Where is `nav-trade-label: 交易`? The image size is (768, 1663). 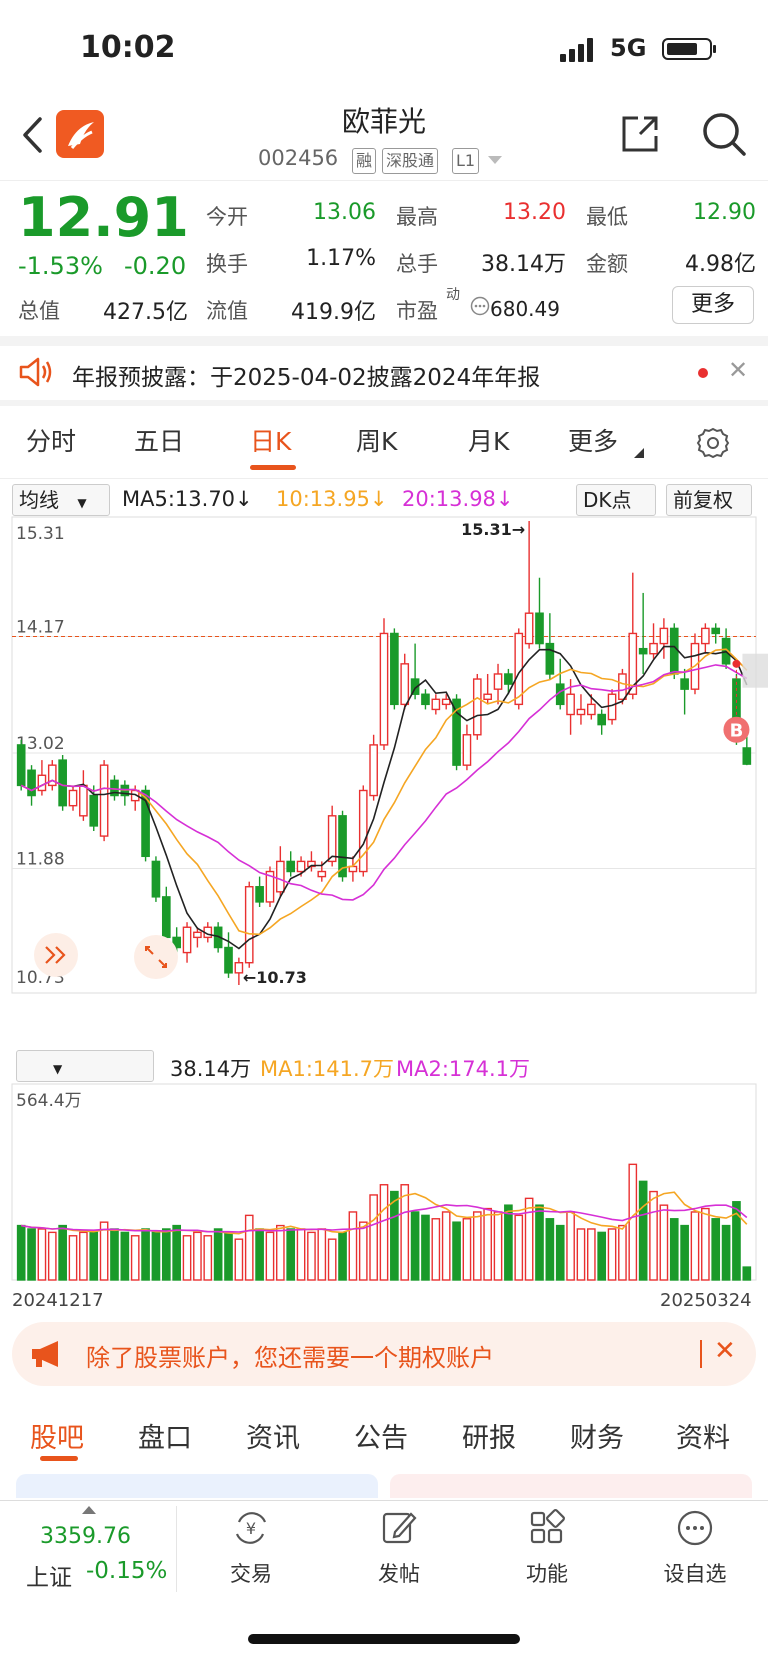 nav-trade-label: 交易 is located at coordinates (251, 1574).